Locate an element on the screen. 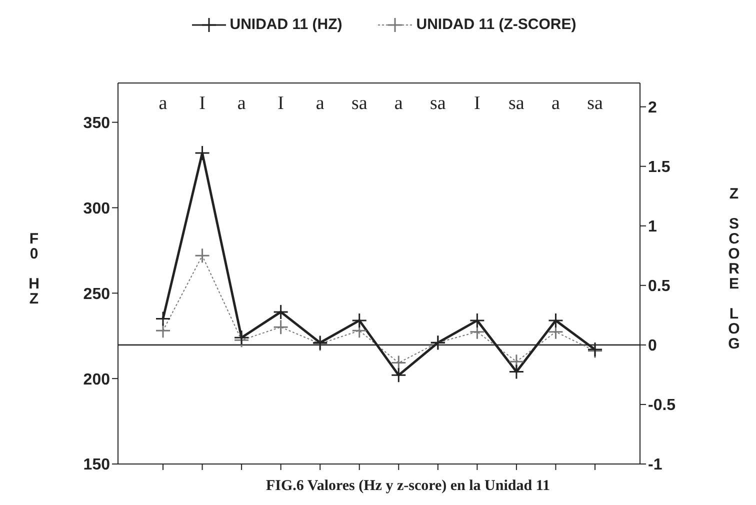 This screenshot has height=505, width=756. y2-tick-label: 0.5 is located at coordinates (659, 287).